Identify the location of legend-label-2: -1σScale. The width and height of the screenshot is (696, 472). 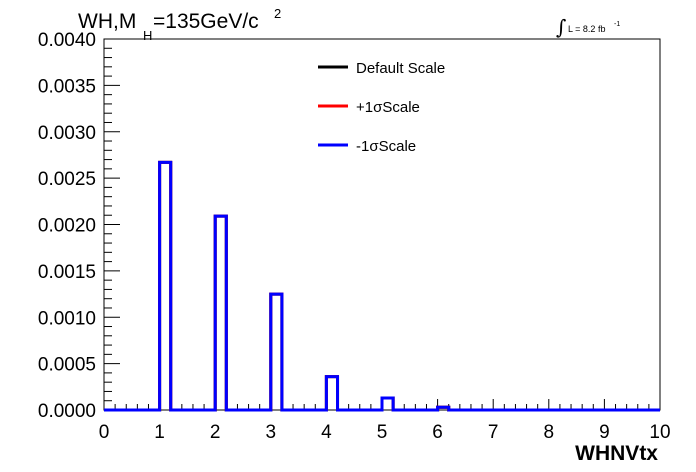
(386, 146).